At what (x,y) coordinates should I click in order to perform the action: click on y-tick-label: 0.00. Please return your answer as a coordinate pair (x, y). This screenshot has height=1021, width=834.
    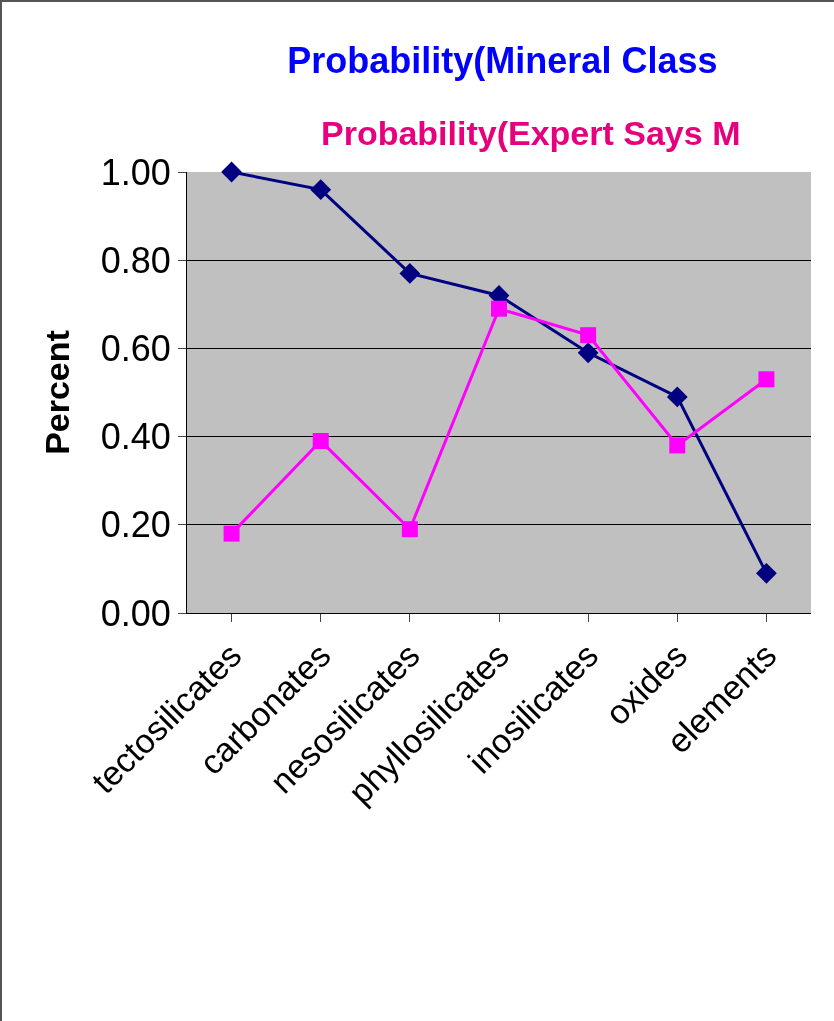
    Looking at the image, I should click on (135, 613).